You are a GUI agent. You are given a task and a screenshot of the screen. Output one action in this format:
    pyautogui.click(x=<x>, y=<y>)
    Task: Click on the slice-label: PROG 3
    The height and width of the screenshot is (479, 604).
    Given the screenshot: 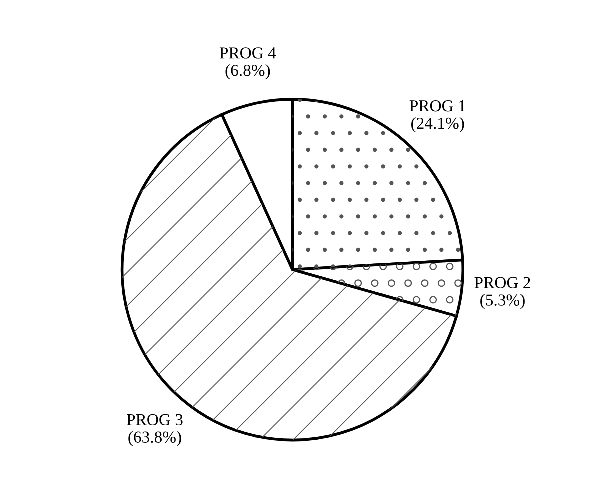 What is the action you would take?
    pyautogui.click(x=155, y=420)
    